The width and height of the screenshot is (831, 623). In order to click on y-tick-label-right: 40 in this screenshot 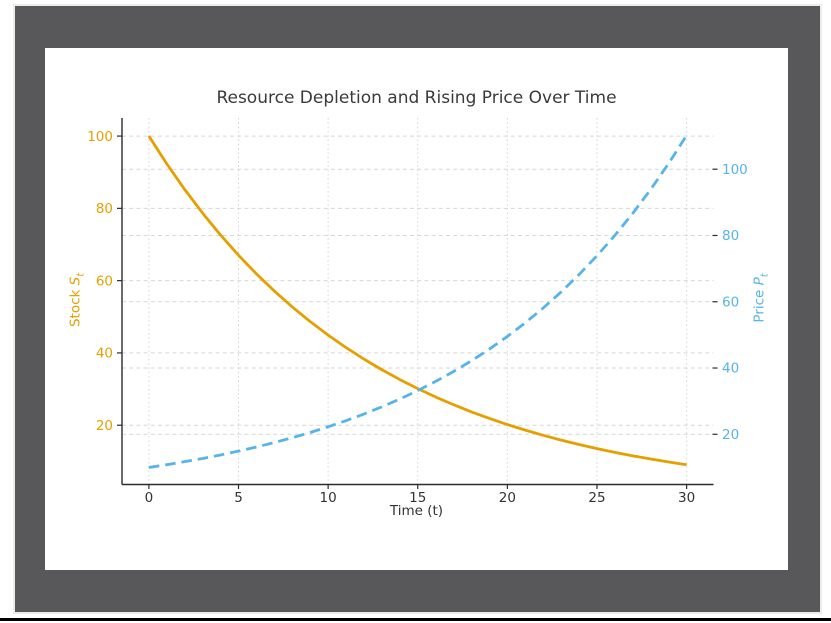, I will do `click(730, 369)`.